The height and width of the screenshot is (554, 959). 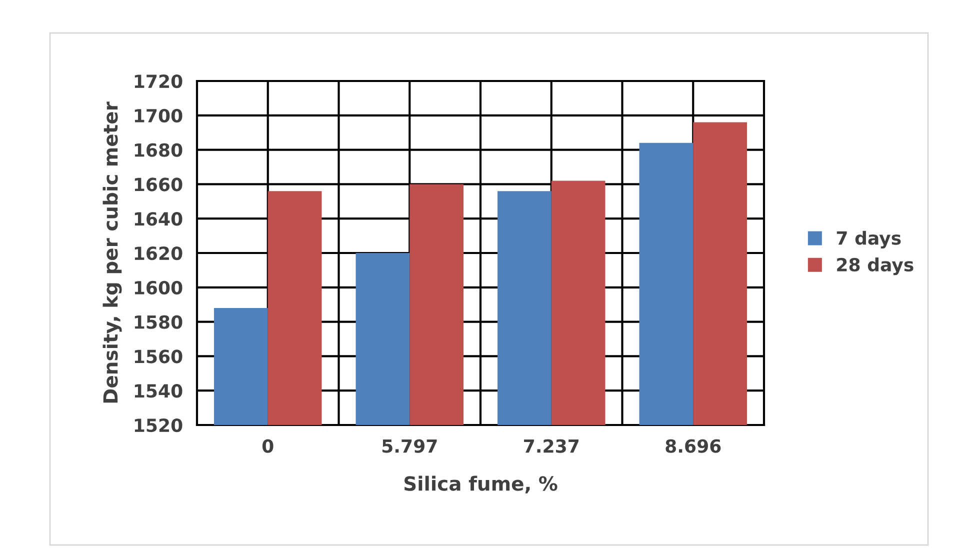 What do you see at coordinates (158, 185) in the screenshot?
I see `y-tick-label: 1660` at bounding box center [158, 185].